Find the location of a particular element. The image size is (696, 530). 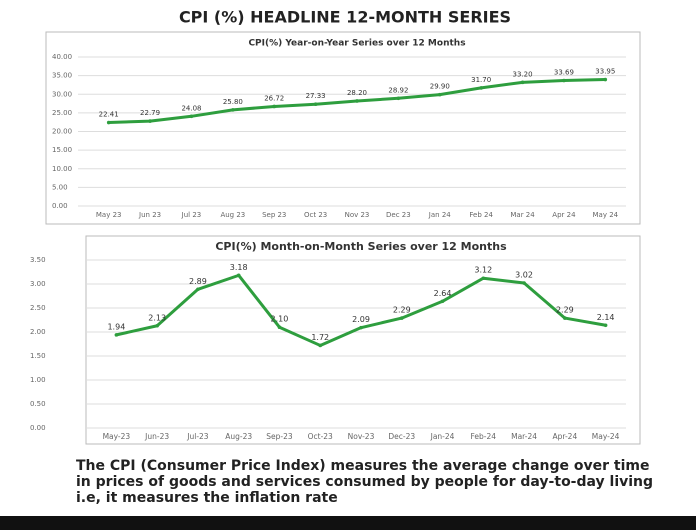

data-label: 2.13 is located at coordinates (157, 317).